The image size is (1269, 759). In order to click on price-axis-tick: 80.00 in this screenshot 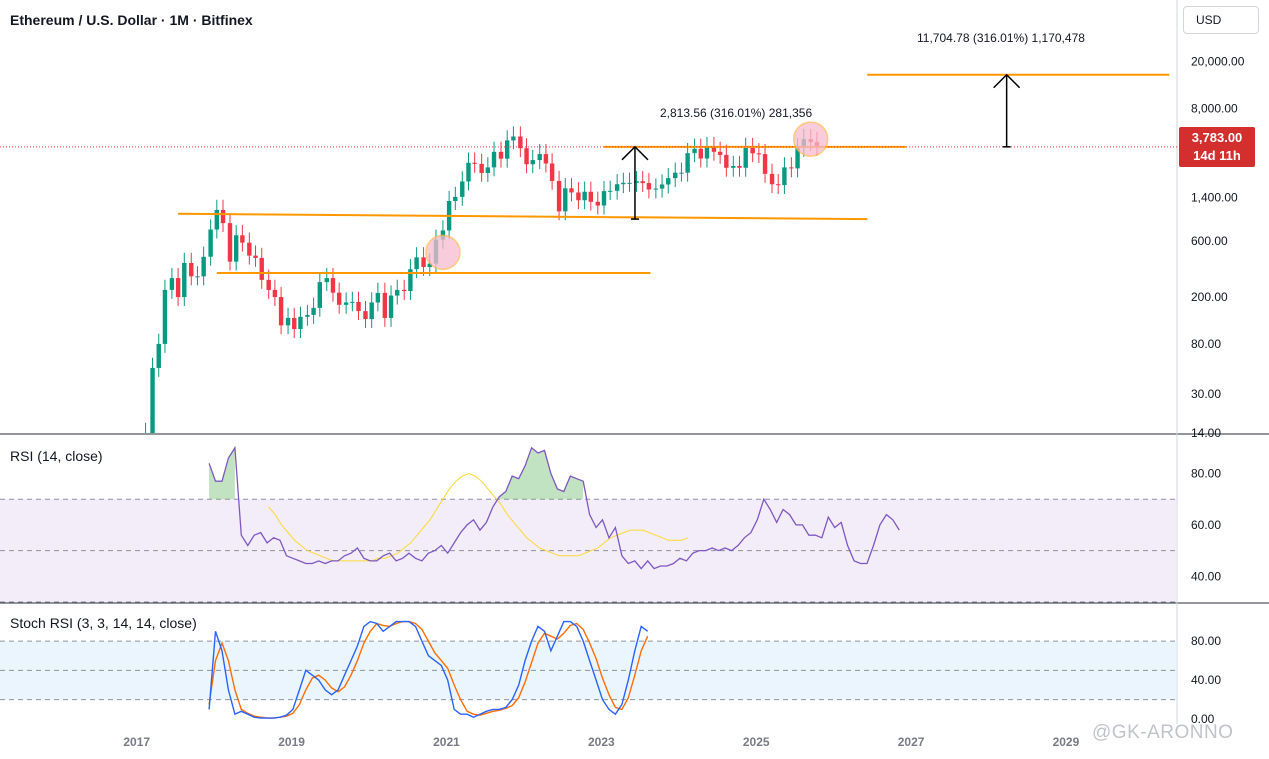, I will do `click(1206, 344)`.